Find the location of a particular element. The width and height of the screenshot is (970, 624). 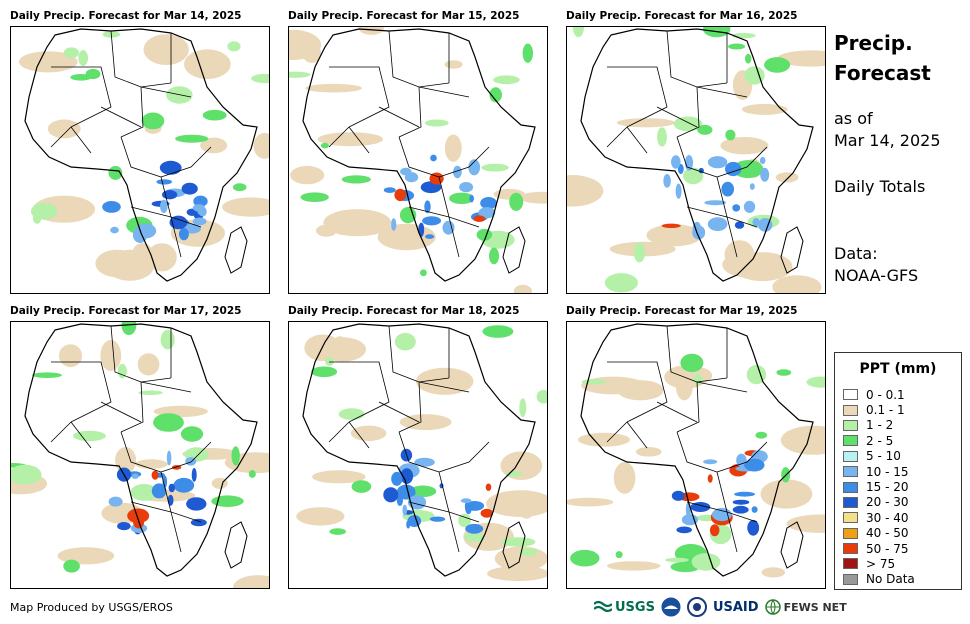

usaid-logo-text: USAID is located at coordinates (735, 607).